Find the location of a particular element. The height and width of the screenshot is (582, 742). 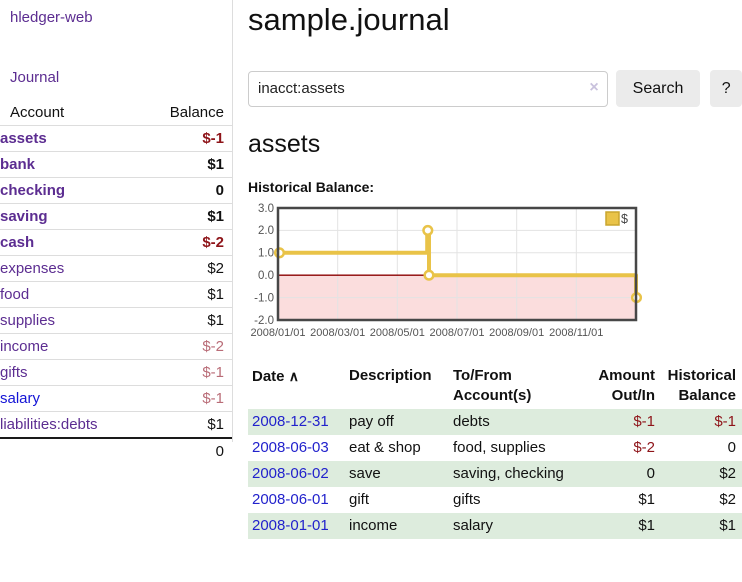

chart-title: Historical Balance: is located at coordinates (311, 187).